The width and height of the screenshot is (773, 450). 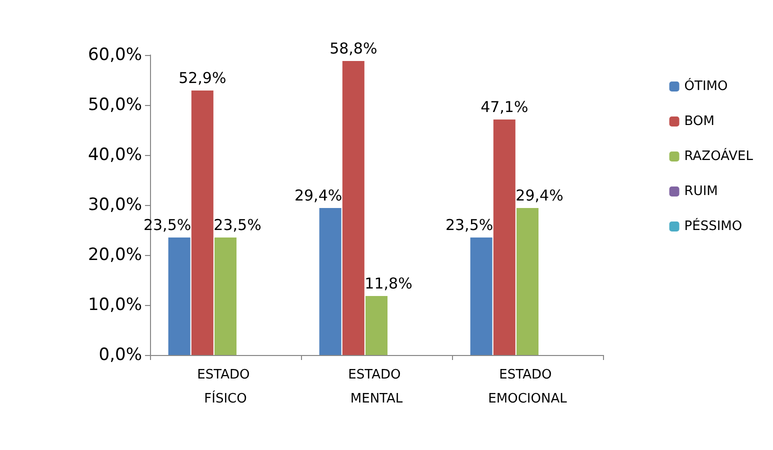 I want to click on data-label: 47,1%, so click(x=504, y=107).